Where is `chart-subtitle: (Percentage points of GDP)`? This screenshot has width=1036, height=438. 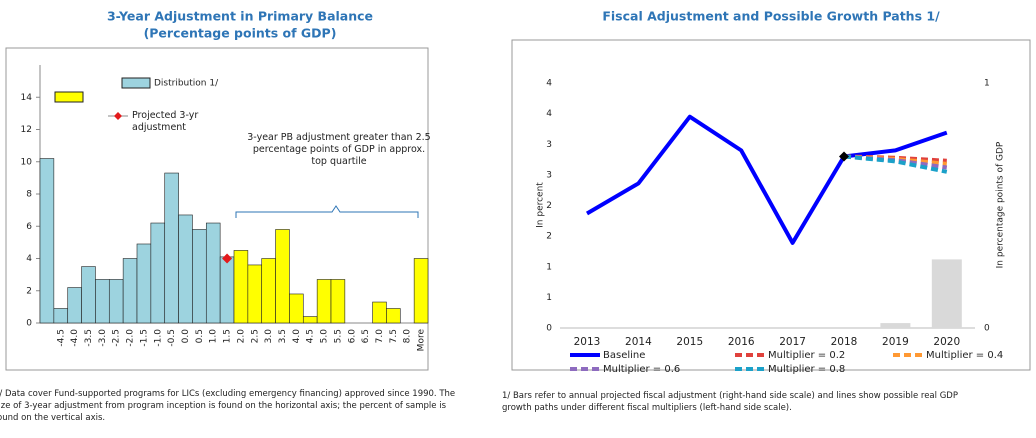
chart-subtitle: (Percentage points of GDP) is located at coordinates (240, 33).